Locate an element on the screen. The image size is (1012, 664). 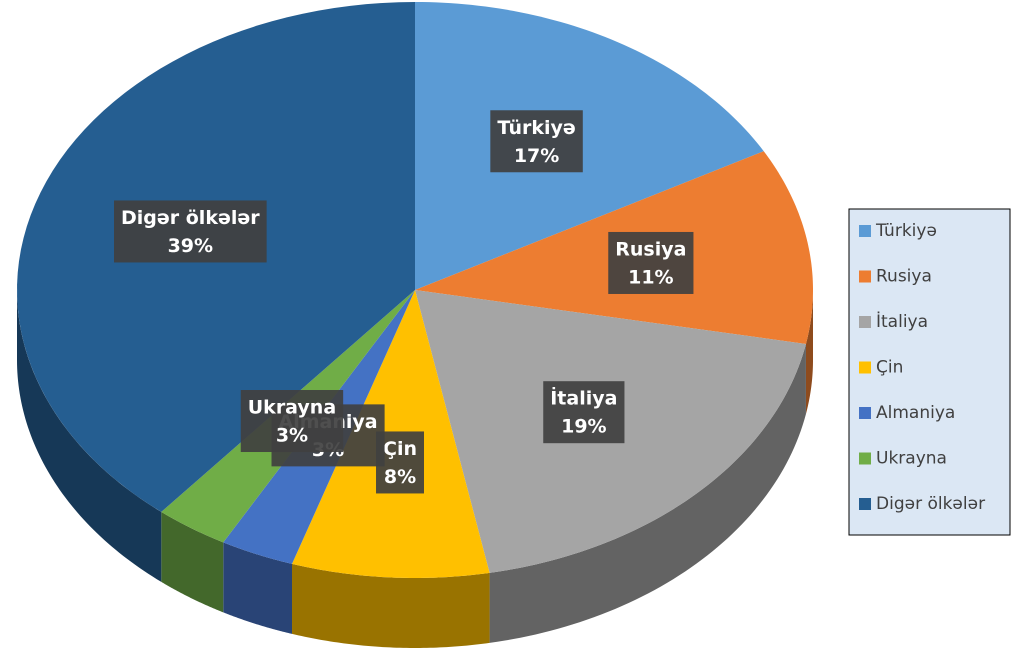
data-label: İtaliya 19% is located at coordinates (584, 412).